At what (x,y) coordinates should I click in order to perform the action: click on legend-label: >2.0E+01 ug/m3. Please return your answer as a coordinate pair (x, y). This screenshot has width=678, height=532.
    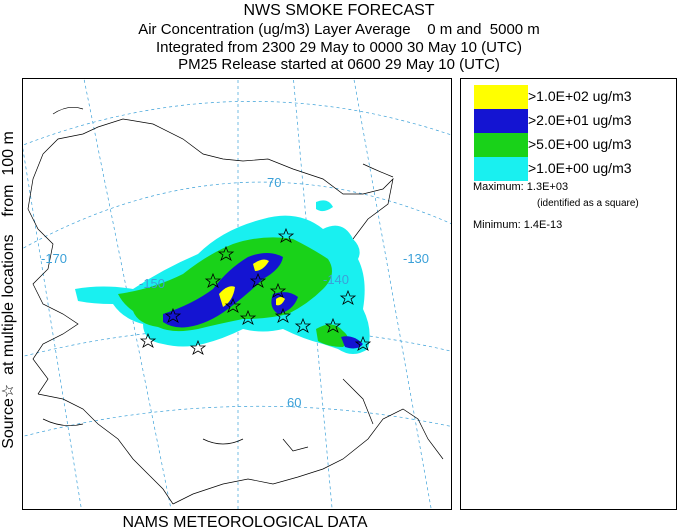
    Looking at the image, I should click on (580, 120).